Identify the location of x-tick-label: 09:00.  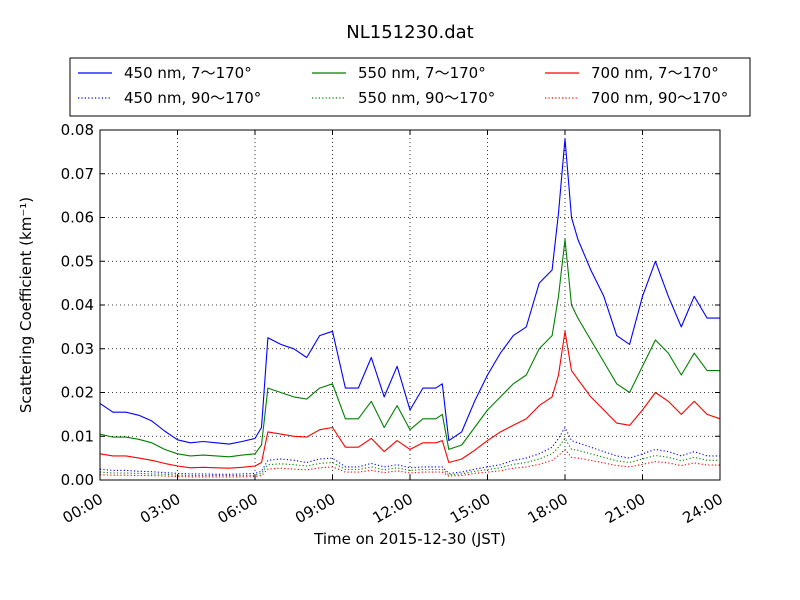
(315, 508).